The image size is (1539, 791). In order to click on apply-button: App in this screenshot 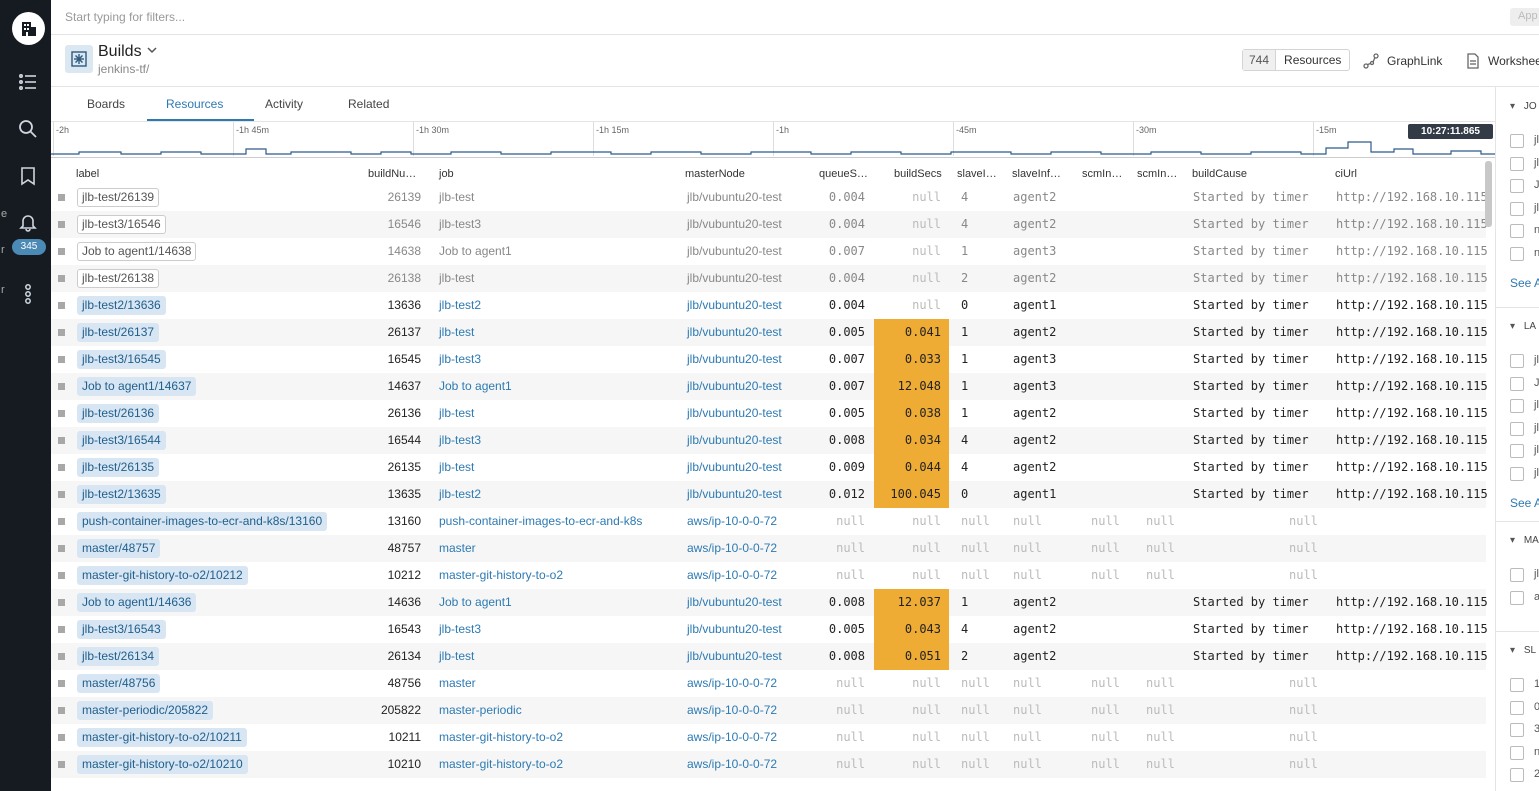, I will do `click(1524, 17)`.